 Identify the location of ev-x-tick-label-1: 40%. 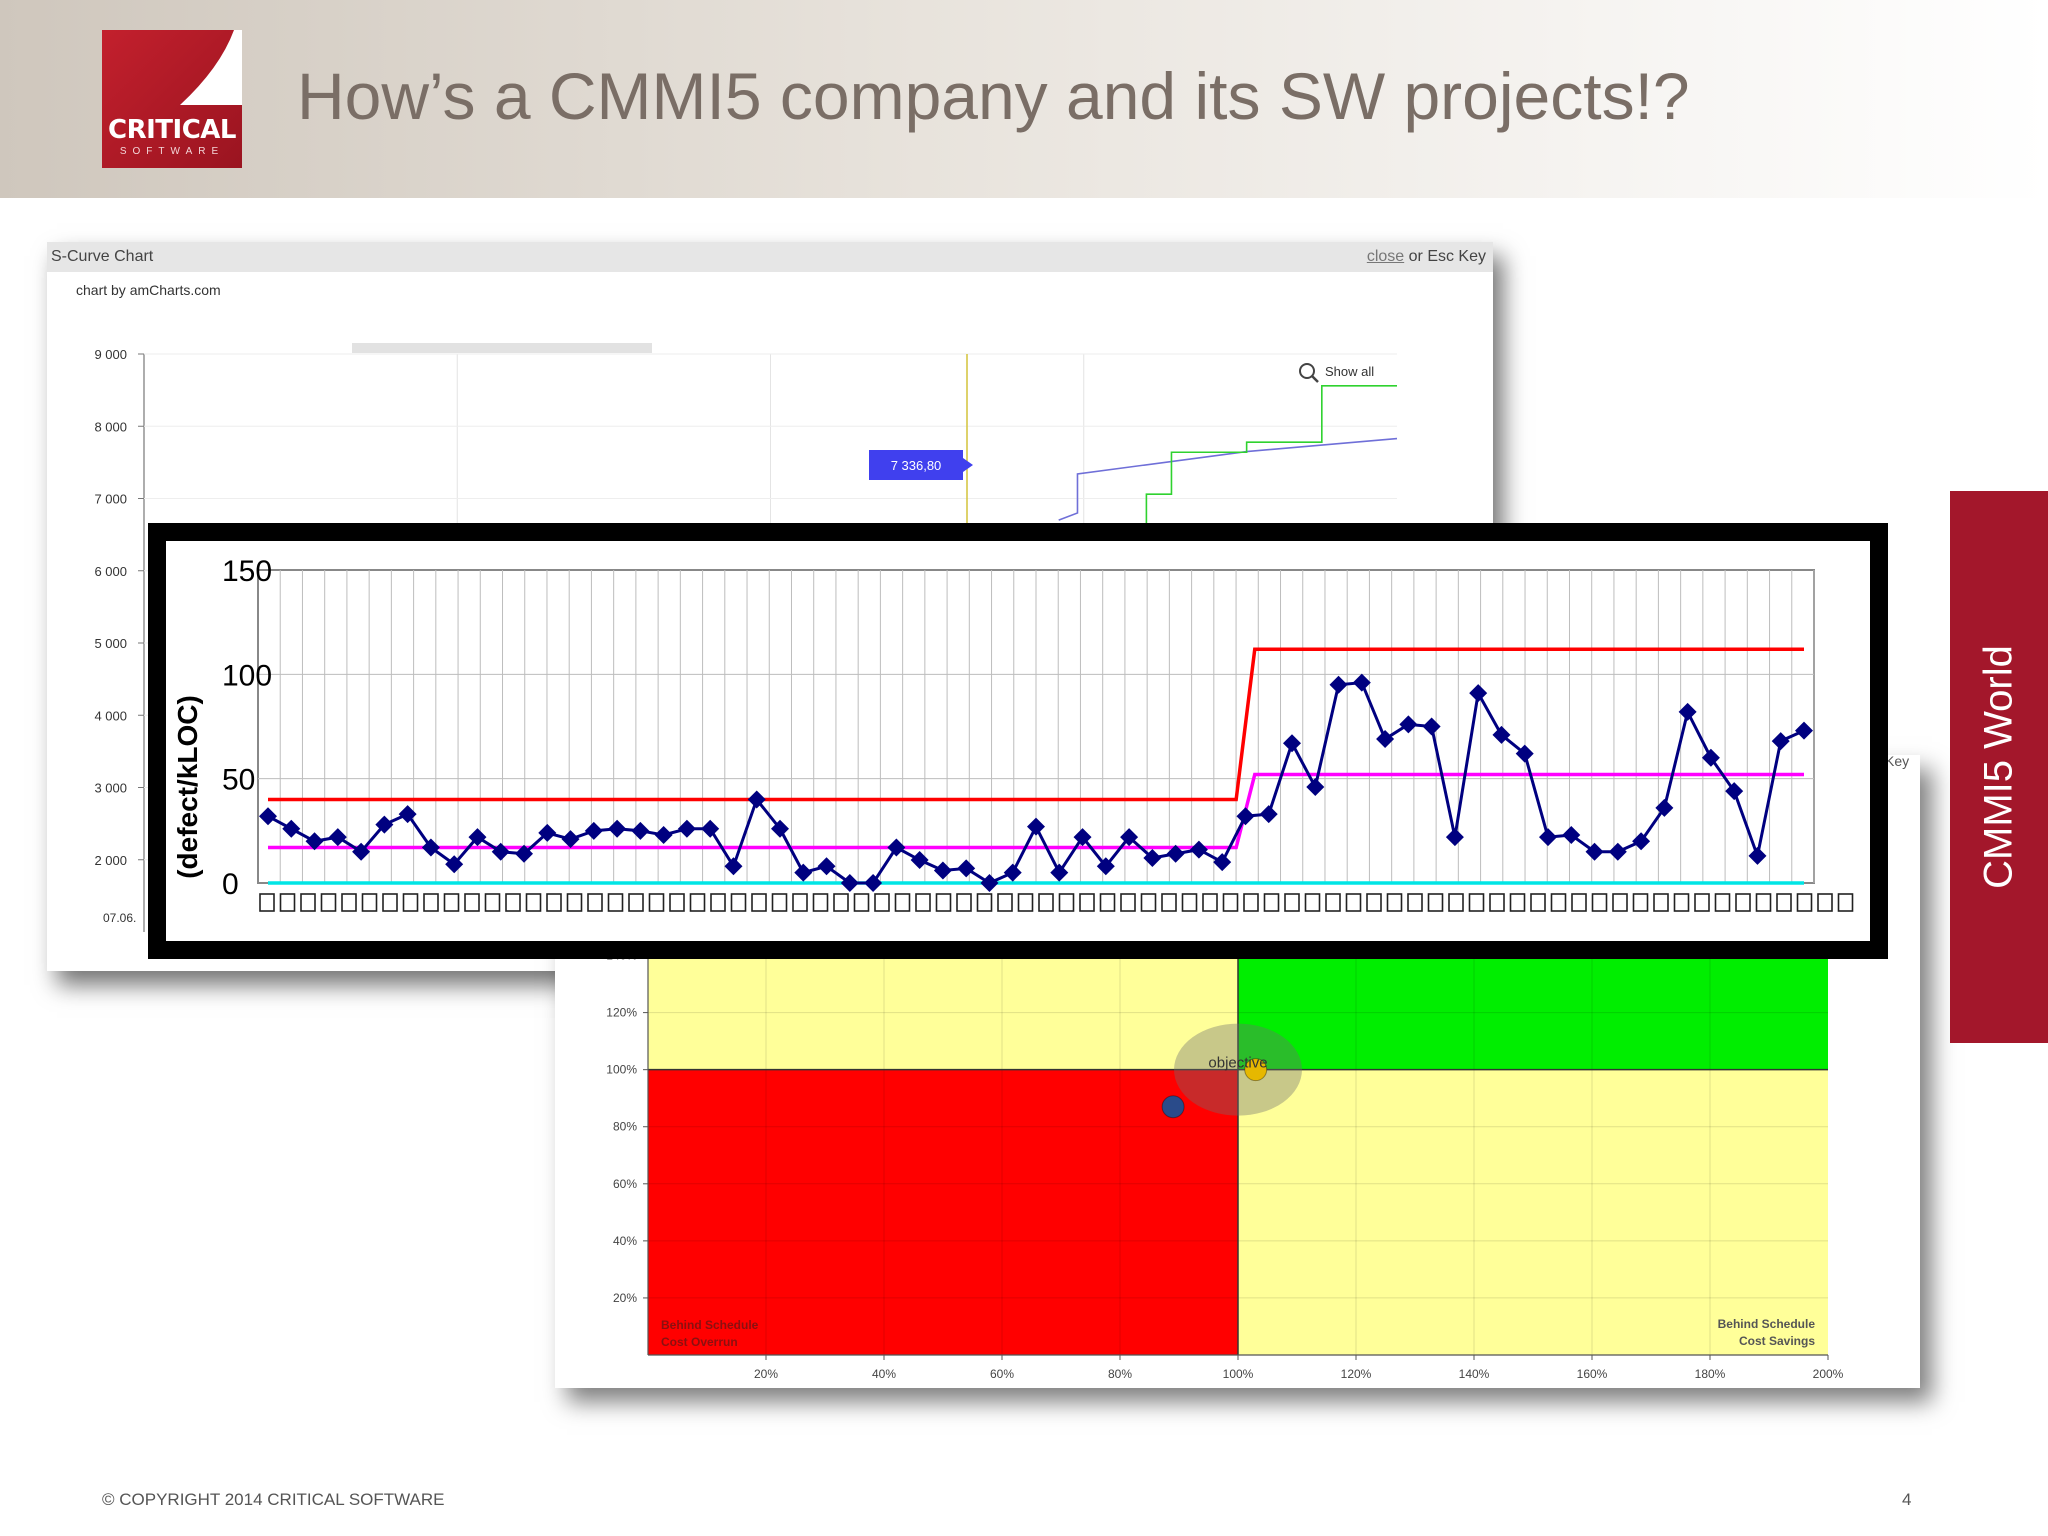
(884, 1374).